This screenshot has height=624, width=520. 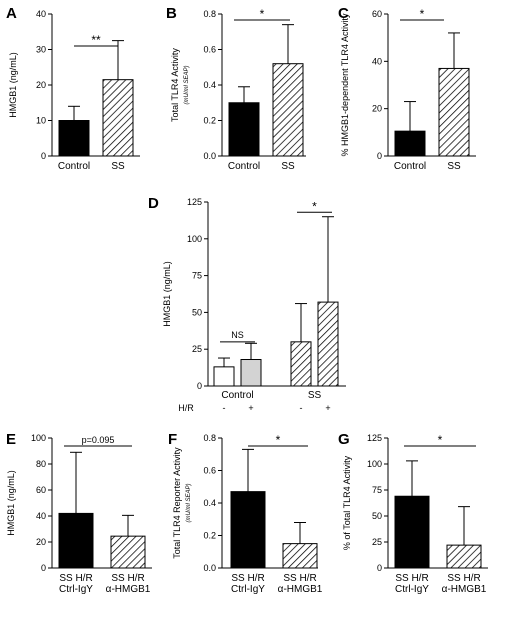 I want to click on y-tick-label: 30, so click(x=41, y=50).